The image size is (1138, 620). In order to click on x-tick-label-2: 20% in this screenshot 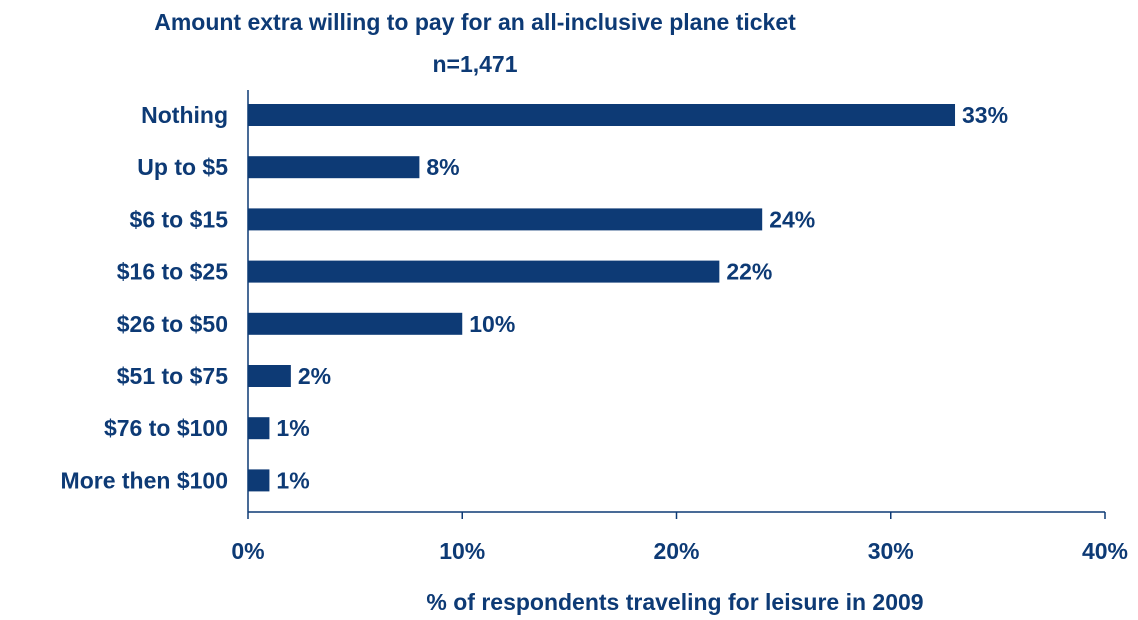, I will do `click(676, 551)`.